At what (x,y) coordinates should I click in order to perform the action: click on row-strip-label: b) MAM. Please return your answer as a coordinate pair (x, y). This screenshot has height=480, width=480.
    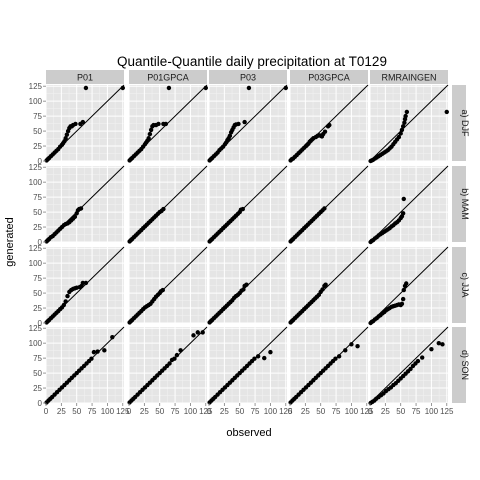
    Looking at the image, I should click on (465, 204).